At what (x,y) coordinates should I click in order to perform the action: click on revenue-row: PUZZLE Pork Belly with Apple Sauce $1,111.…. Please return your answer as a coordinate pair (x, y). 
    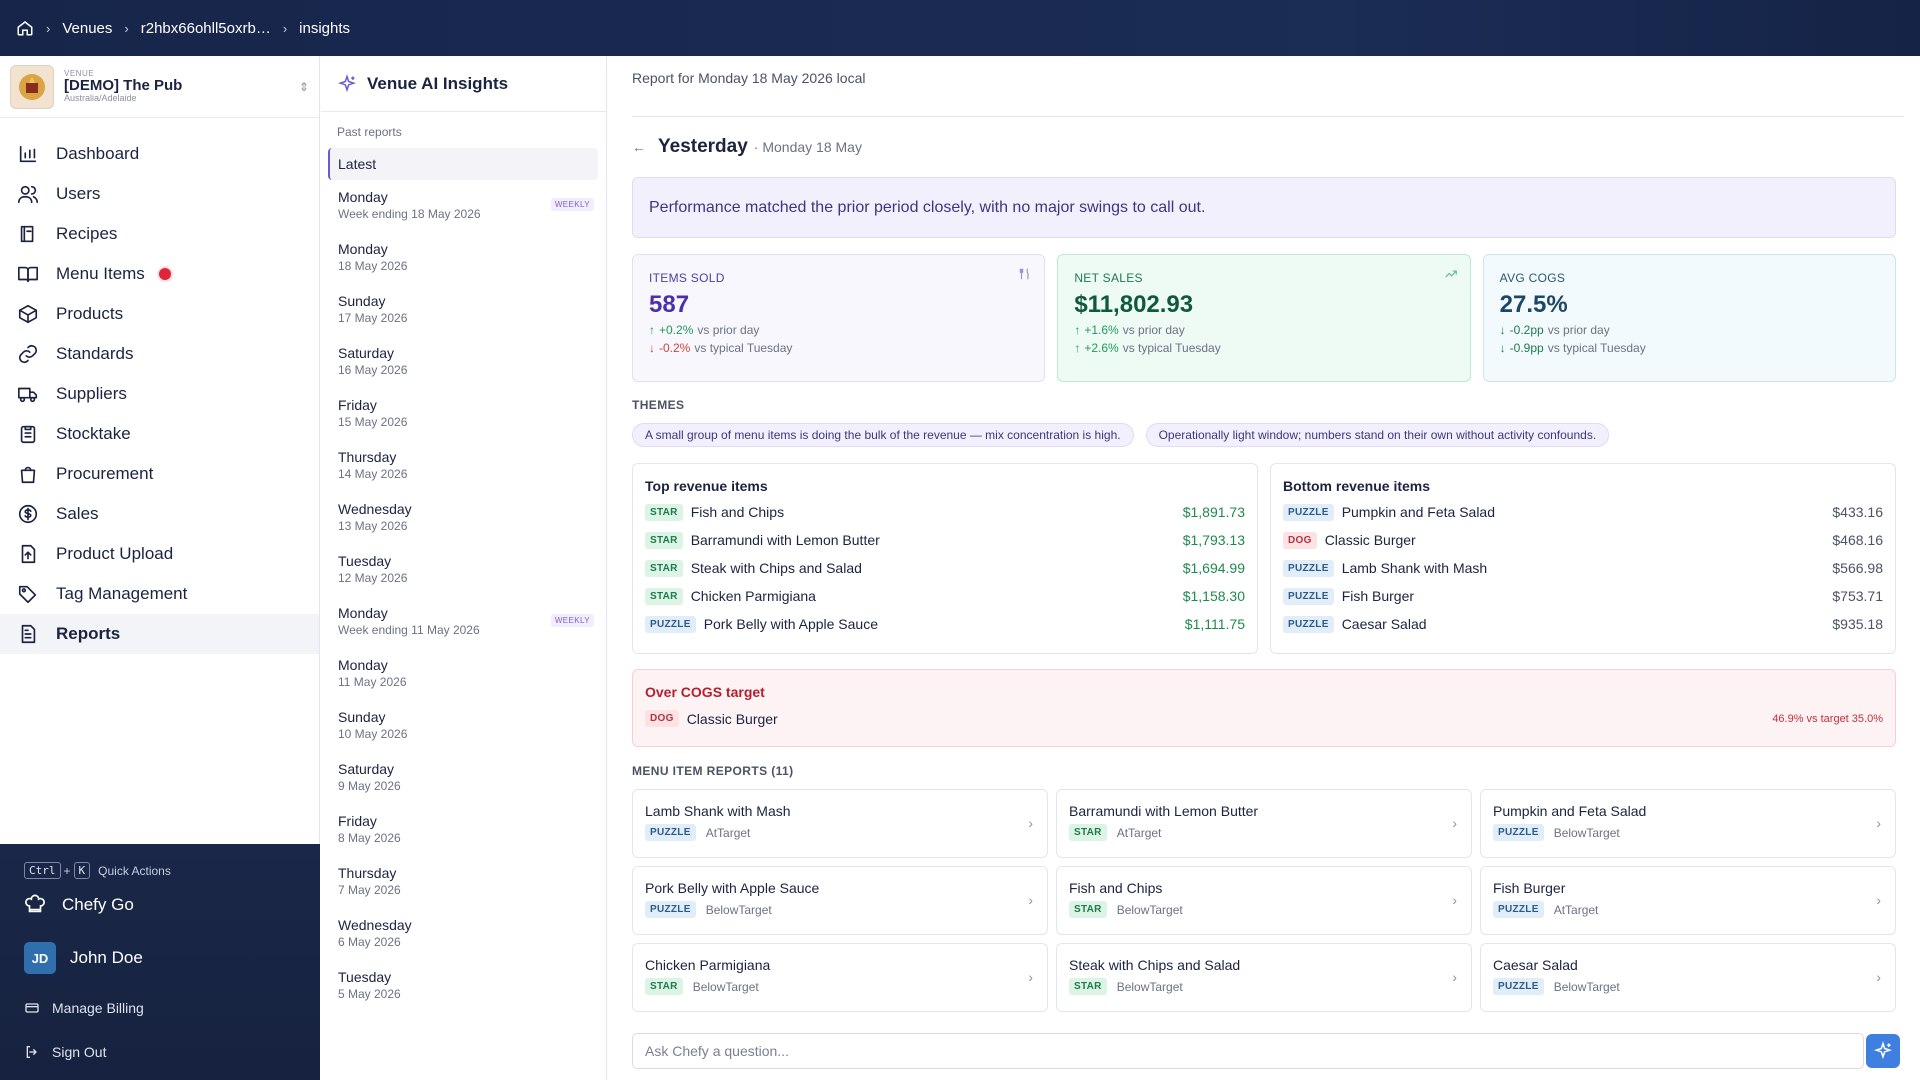
    Looking at the image, I should click on (945, 624).